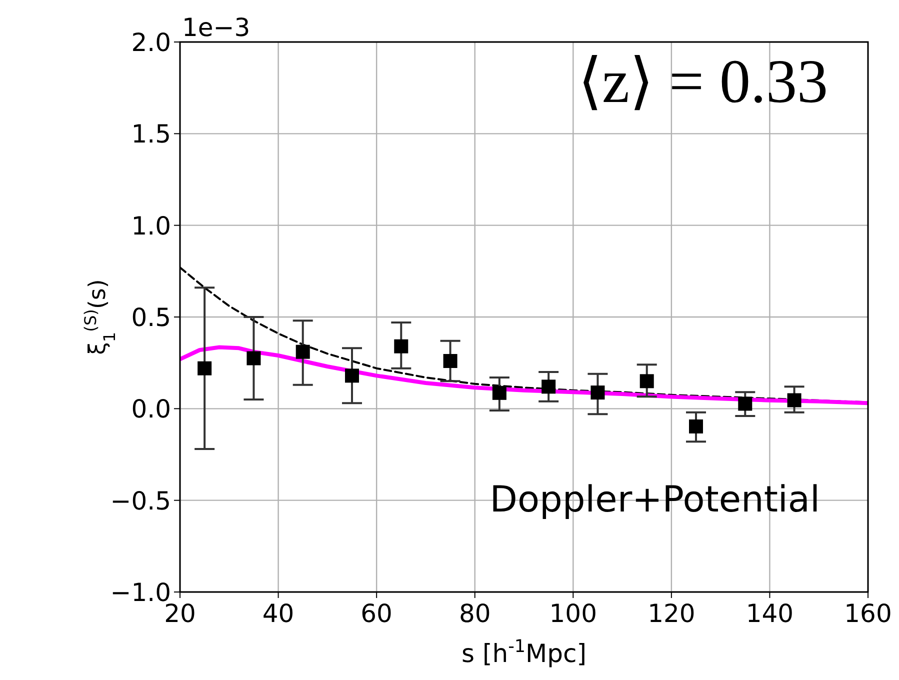 This screenshot has width=899, height=680. I want to click on x-tick-label: 120, so click(672, 613).